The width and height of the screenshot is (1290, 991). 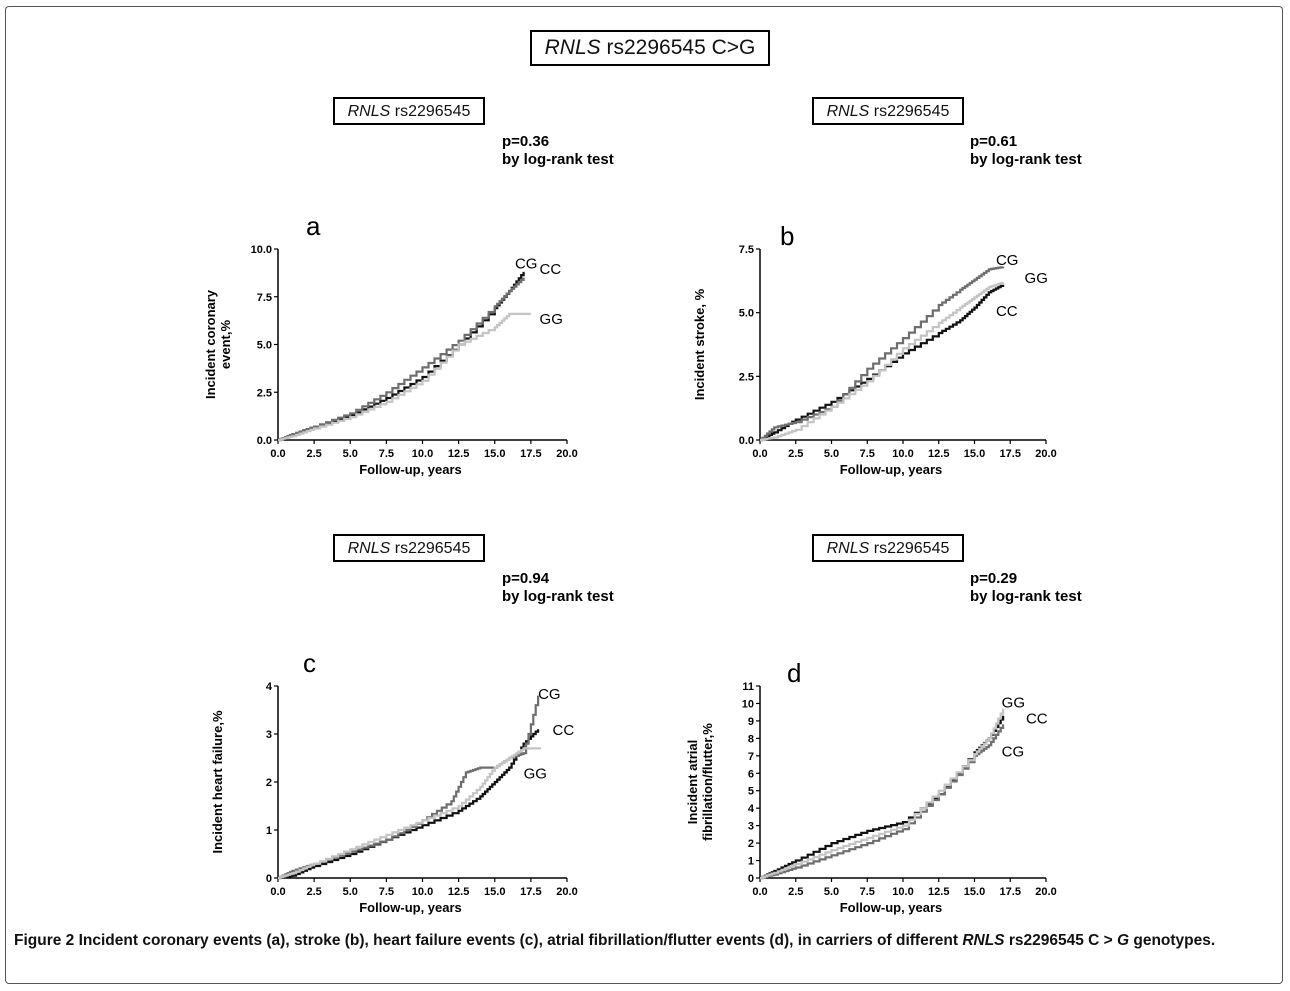 I want to click on panel-c-y-tick-label: 4, so click(x=269, y=687).